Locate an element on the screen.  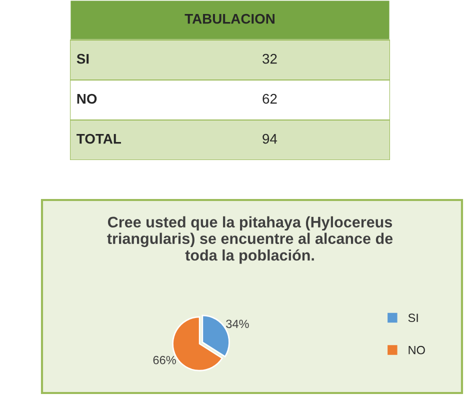
text: TABULACION is located at coordinates (229, 19).